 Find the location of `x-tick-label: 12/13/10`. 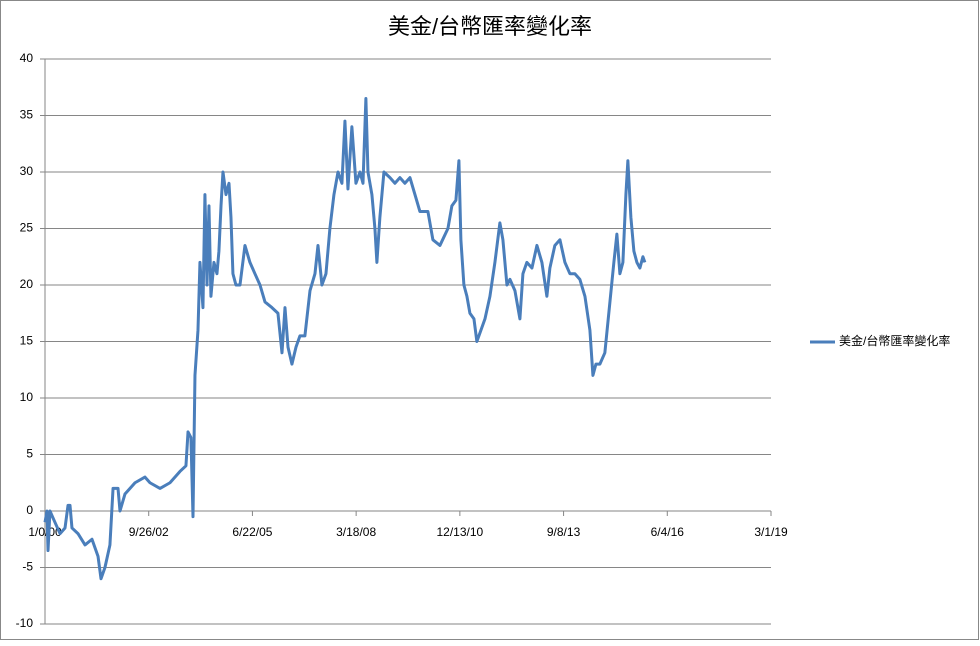

x-tick-label: 12/13/10 is located at coordinates (459, 532).